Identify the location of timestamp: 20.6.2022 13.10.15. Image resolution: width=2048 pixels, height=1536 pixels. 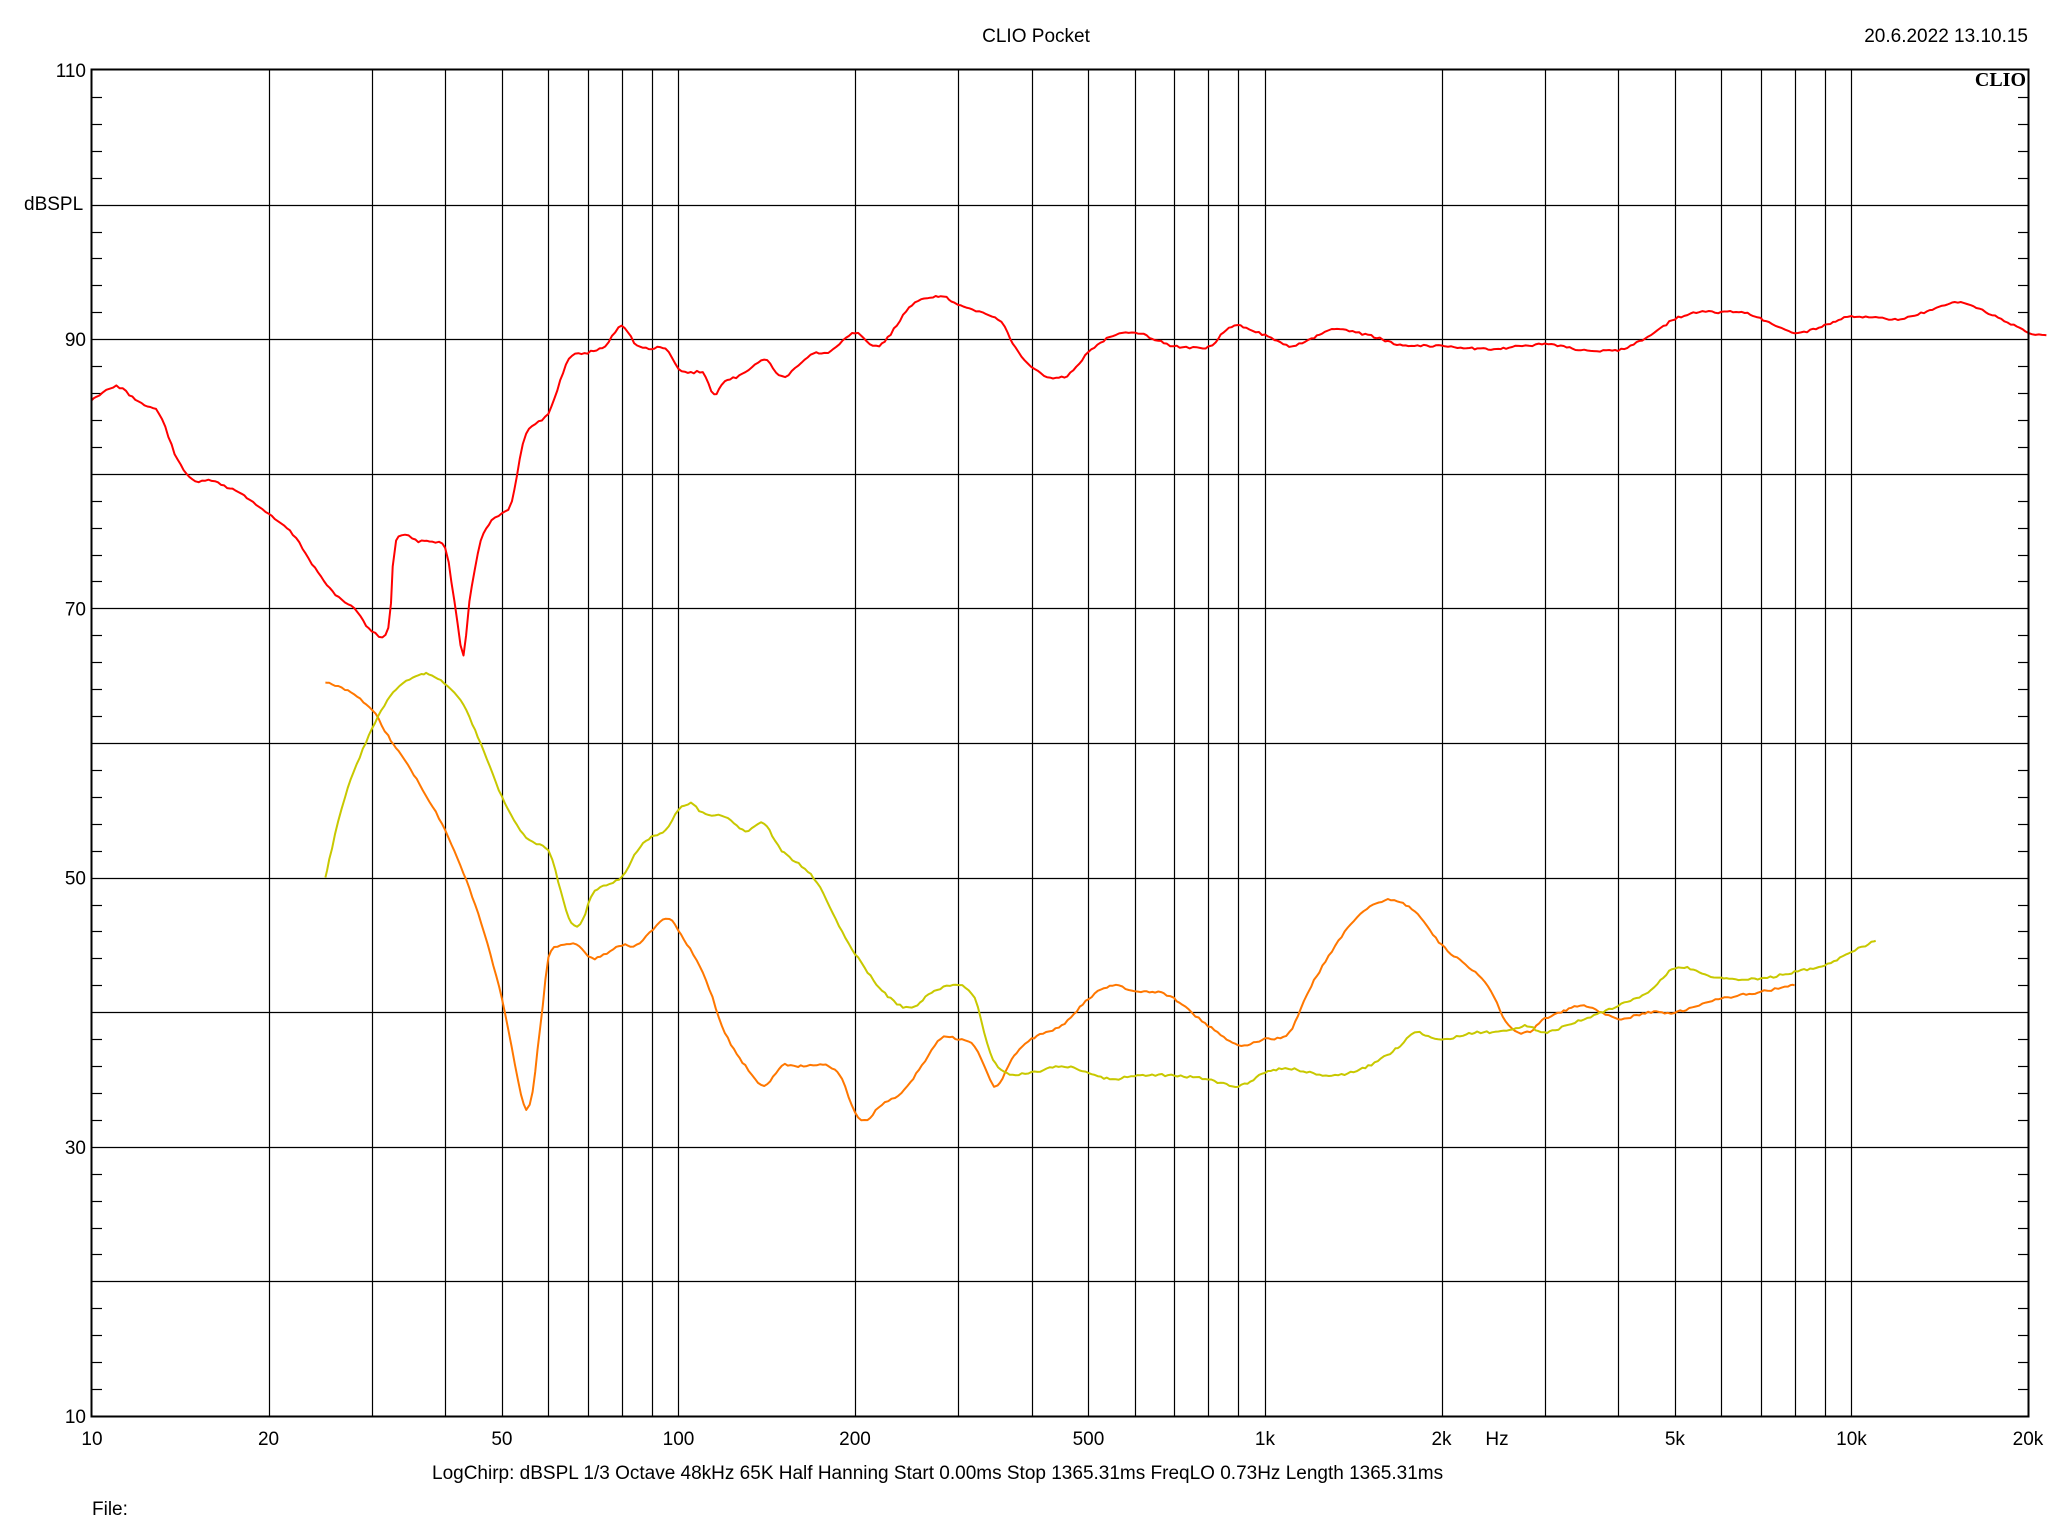
(1946, 36).